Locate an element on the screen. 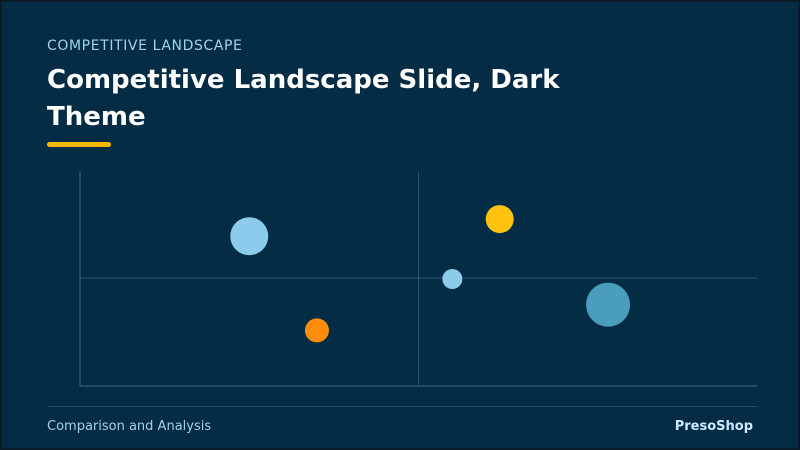  title-underline is located at coordinates (79, 144).